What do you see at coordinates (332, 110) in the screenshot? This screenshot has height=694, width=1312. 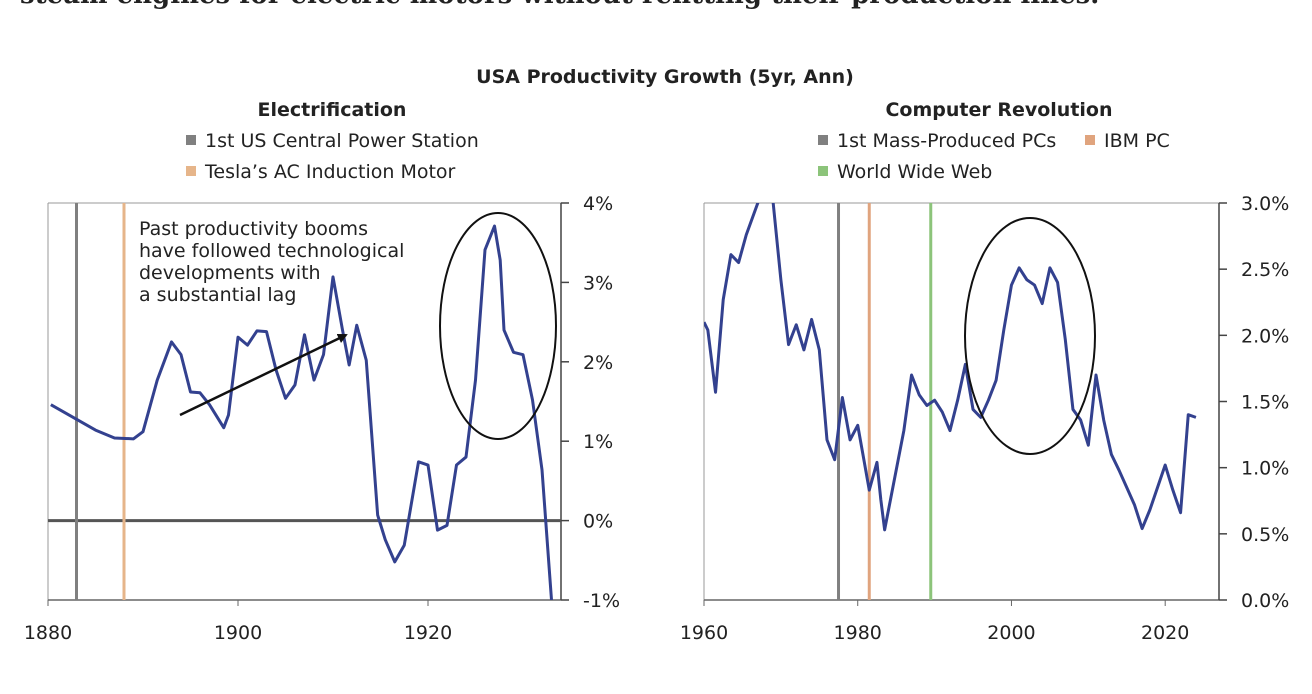 I see `chart-title: Electrification` at bounding box center [332, 110].